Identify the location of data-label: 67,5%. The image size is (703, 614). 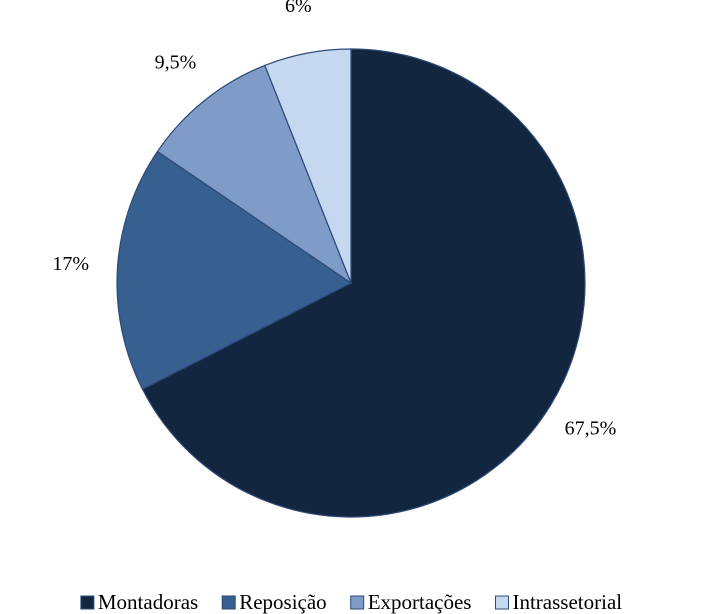
(591, 428).